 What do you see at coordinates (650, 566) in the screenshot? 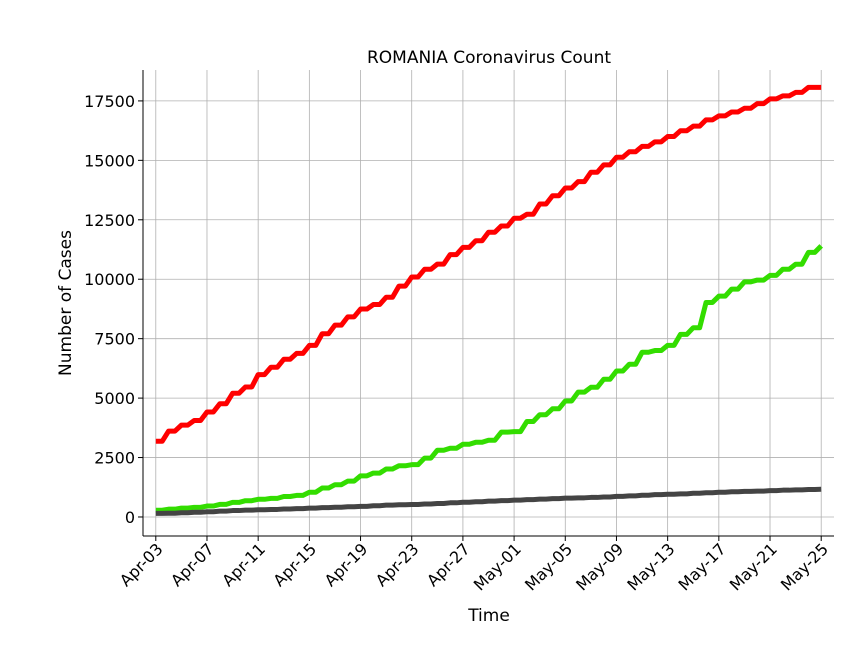
I see `x-tick-label: May-13` at bounding box center [650, 566].